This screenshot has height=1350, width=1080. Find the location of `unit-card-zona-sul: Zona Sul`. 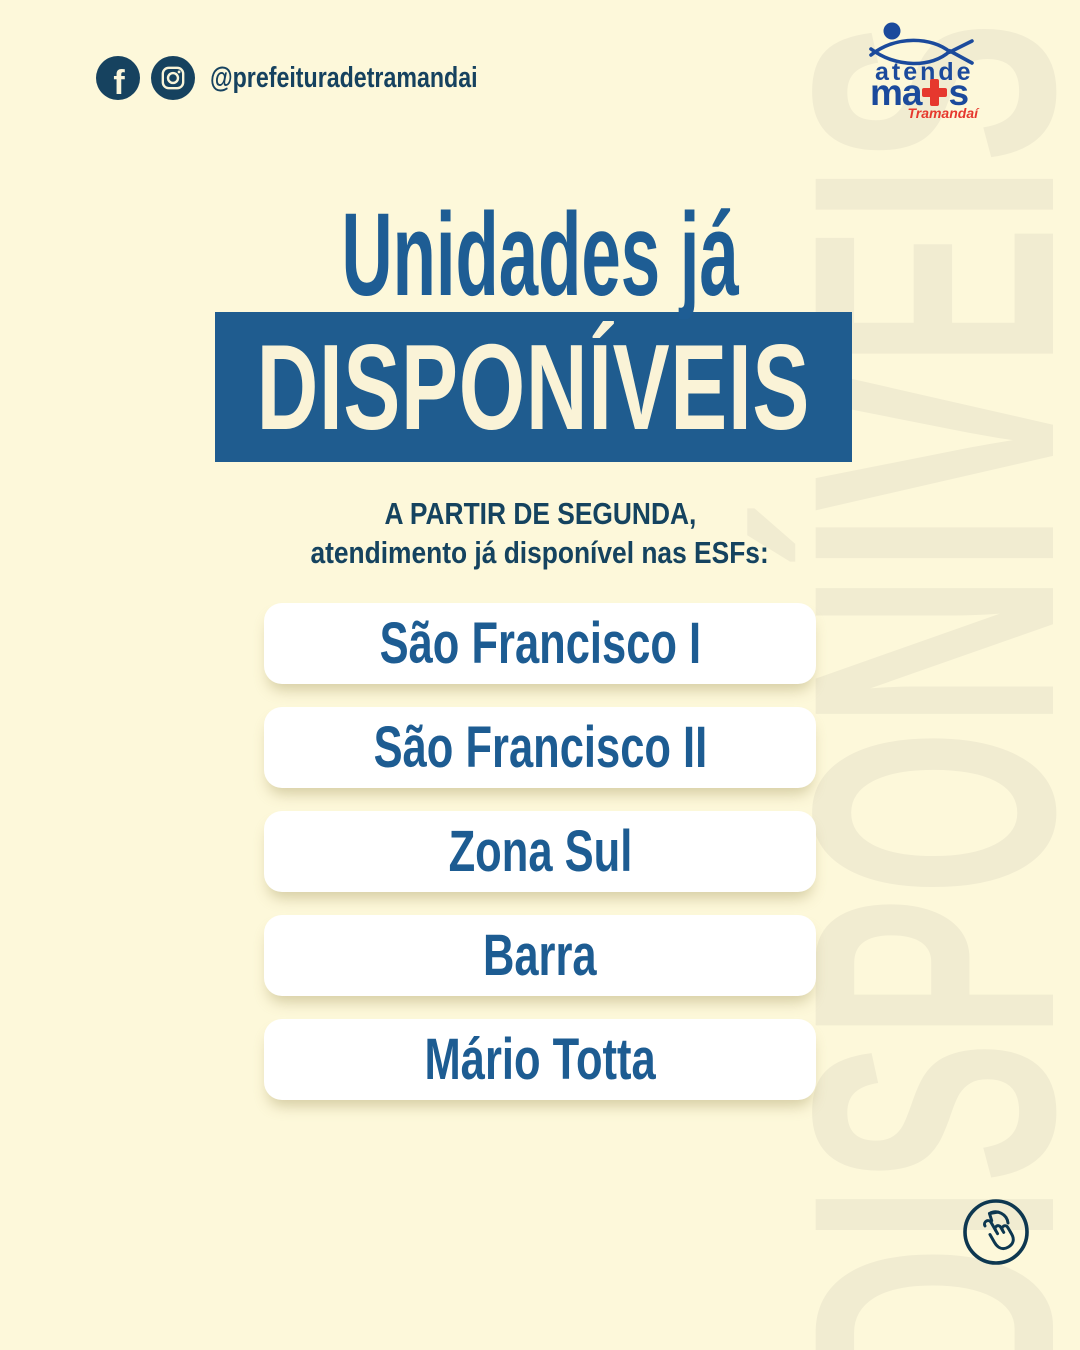

unit-card-zona-sul: Zona Sul is located at coordinates (540, 851).